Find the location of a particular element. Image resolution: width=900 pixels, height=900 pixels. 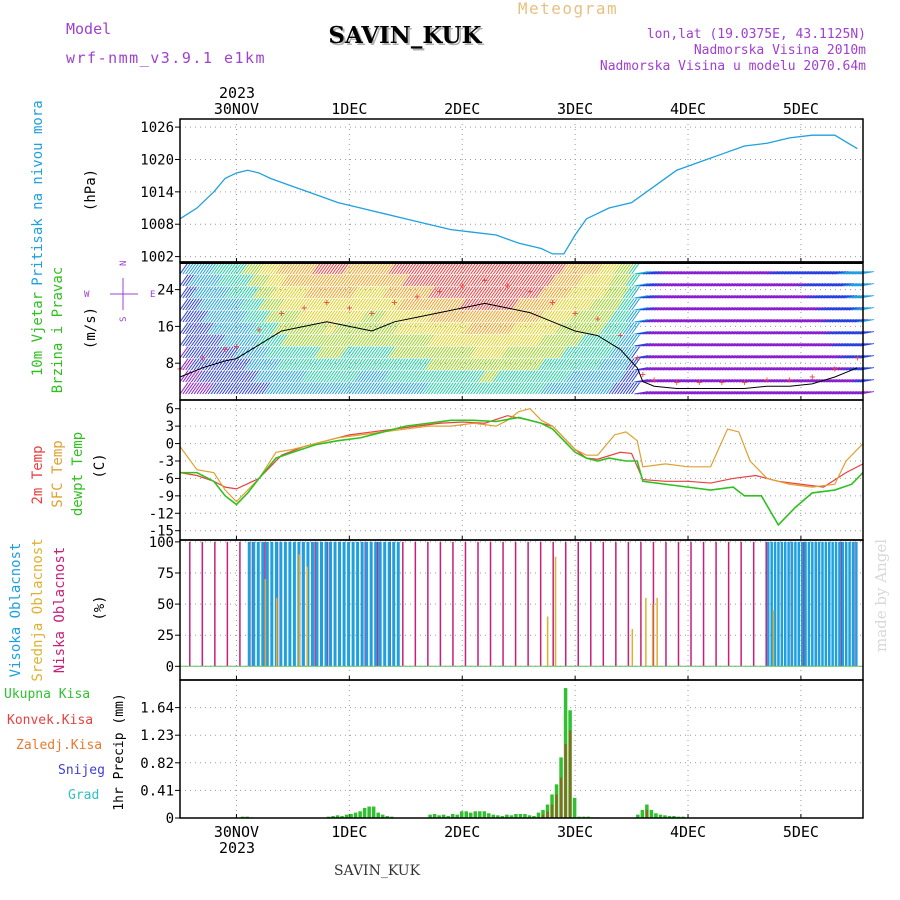

bottom-date-label: 2DEC is located at coordinates (462, 832).